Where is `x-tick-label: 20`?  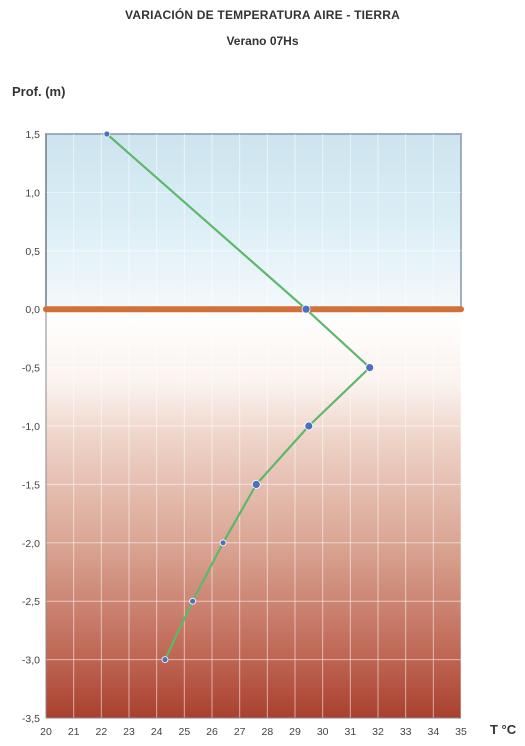 x-tick-label: 20 is located at coordinates (46, 732).